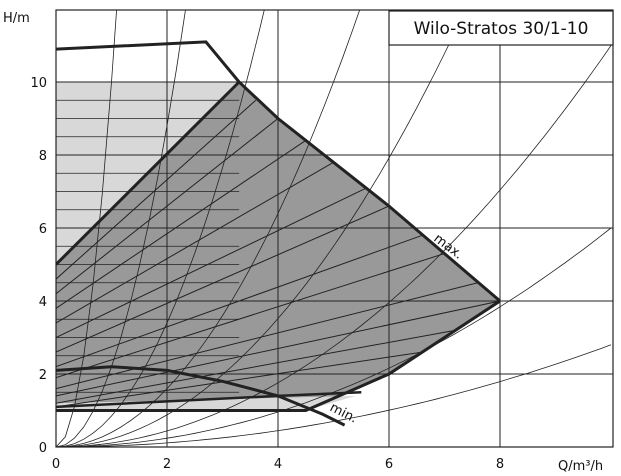  I want to click on y-tick-label: 8, so click(43, 156).